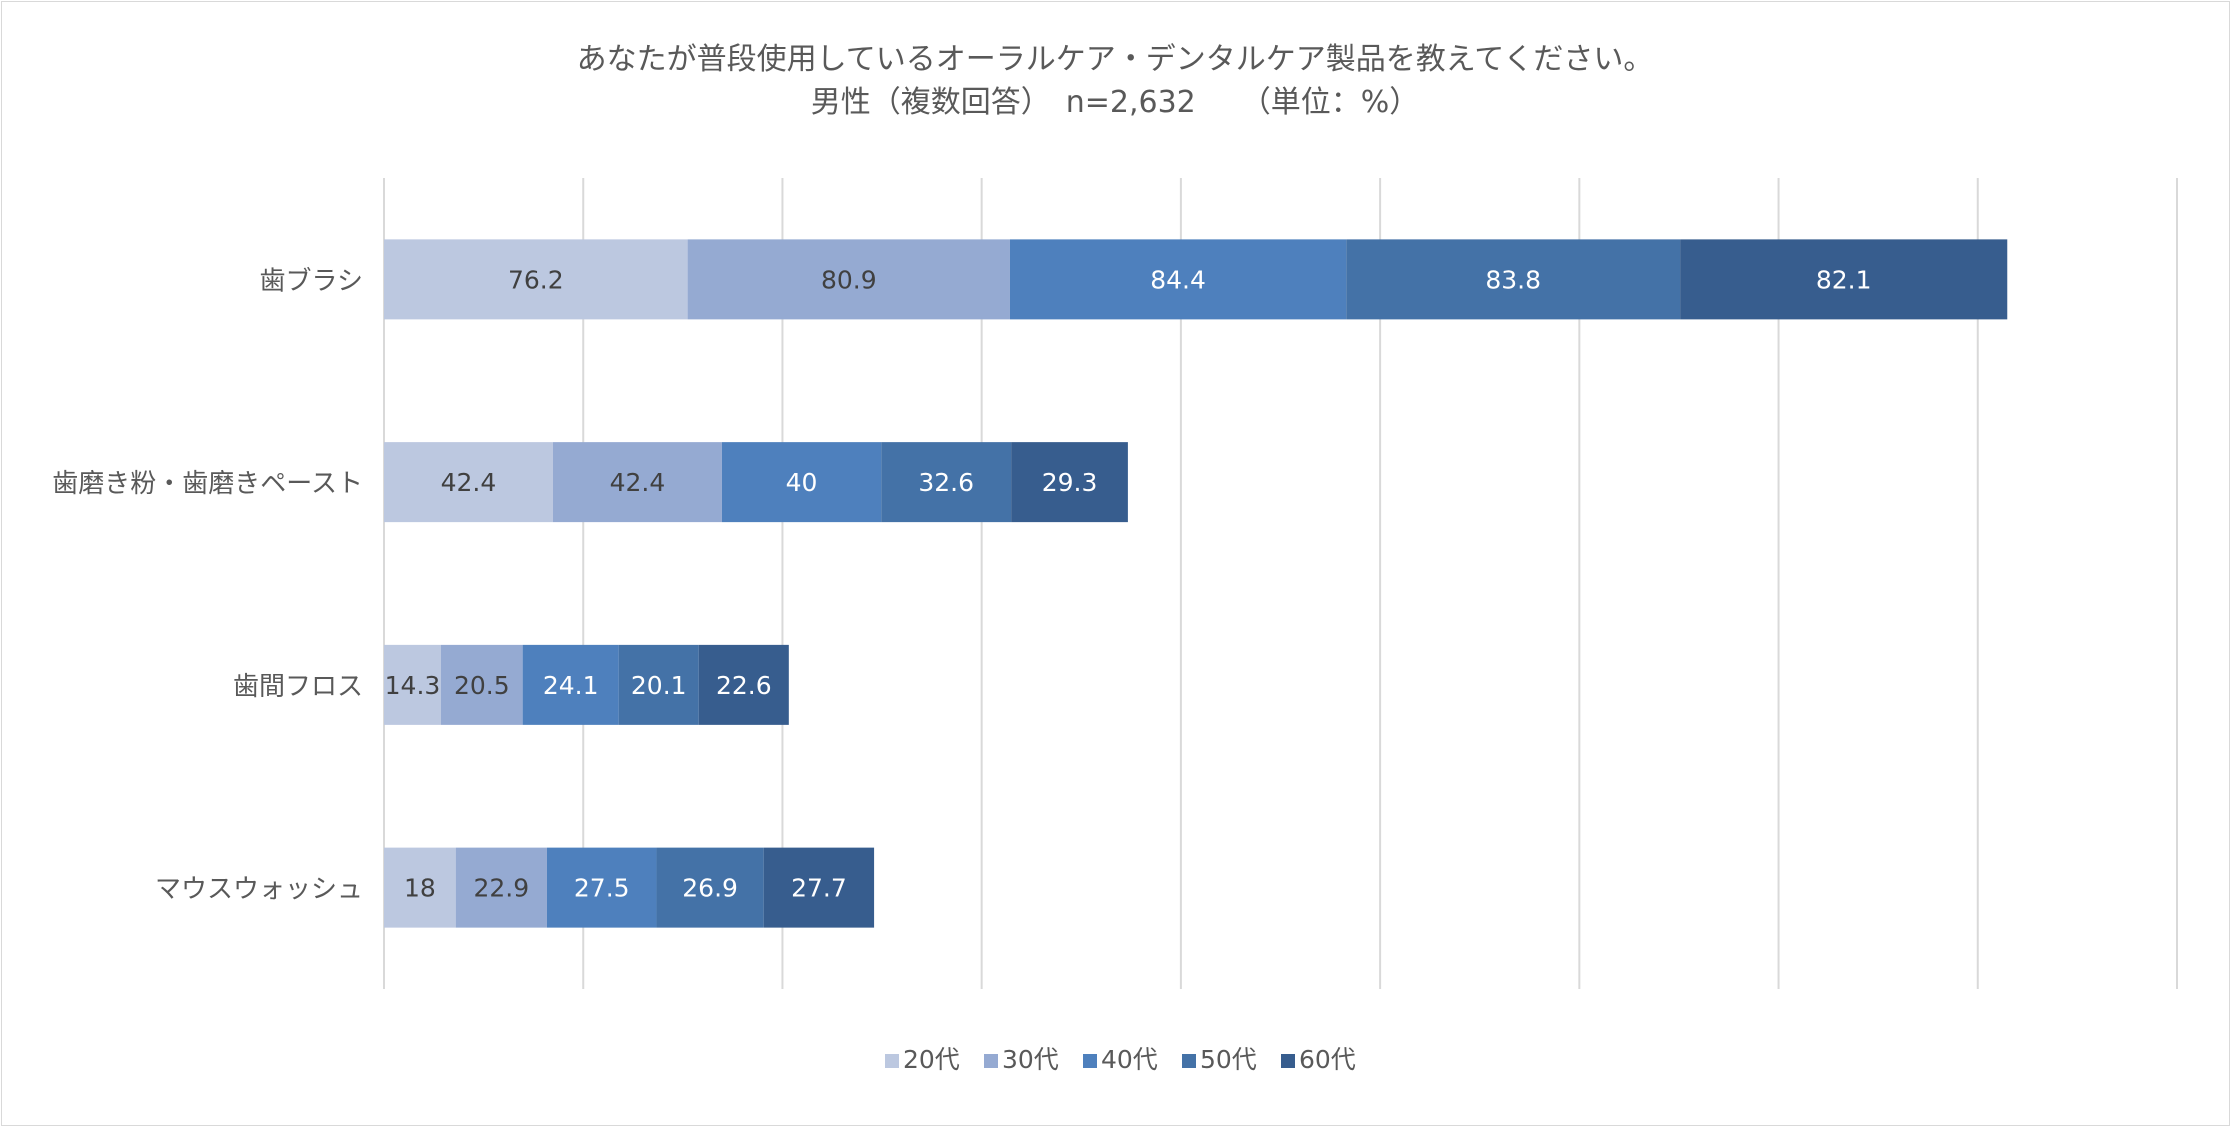 Image resolution: width=2231 pixels, height=1127 pixels. What do you see at coordinates (207, 484) in the screenshot?
I see `category-label: 歯磨き粉・歯磨きペースト` at bounding box center [207, 484].